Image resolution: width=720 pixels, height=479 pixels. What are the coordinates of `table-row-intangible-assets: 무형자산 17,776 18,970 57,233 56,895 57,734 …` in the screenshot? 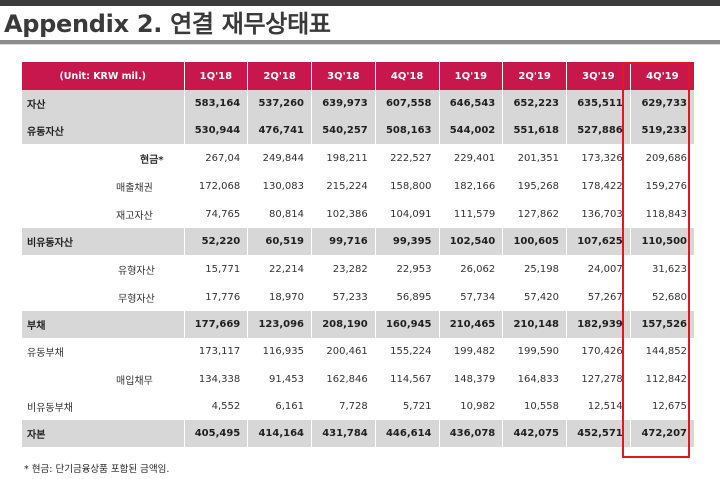 It's located at (358, 297).